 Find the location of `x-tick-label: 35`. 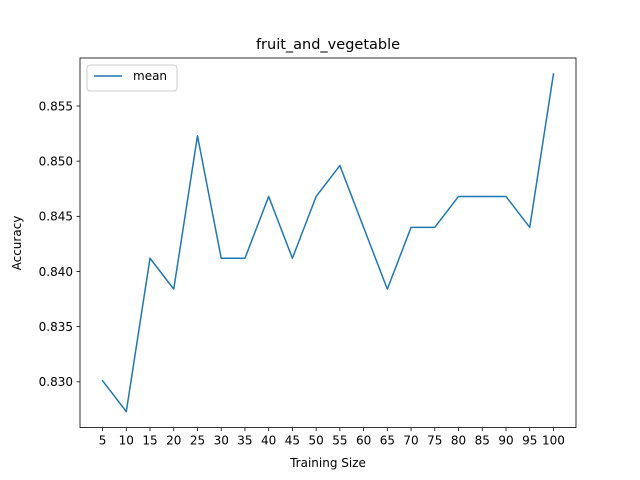

x-tick-label: 35 is located at coordinates (244, 441).